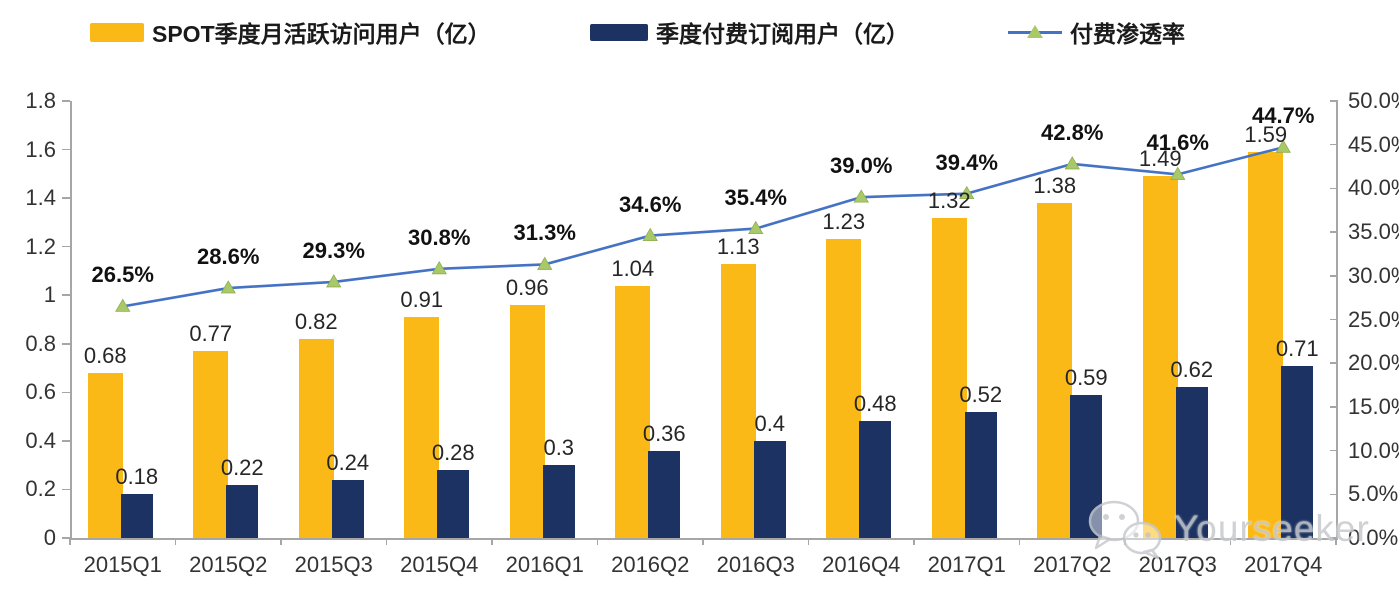 The height and width of the screenshot is (596, 1399). What do you see at coordinates (875, 404) in the screenshot?
I see `subs-value-label: 0.48` at bounding box center [875, 404].